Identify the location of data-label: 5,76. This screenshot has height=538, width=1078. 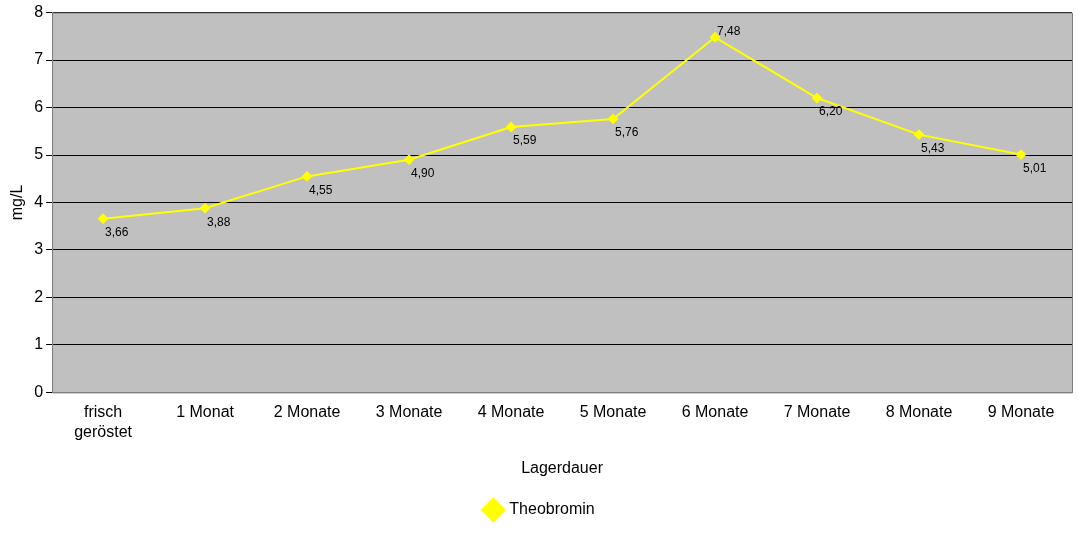
(627, 132).